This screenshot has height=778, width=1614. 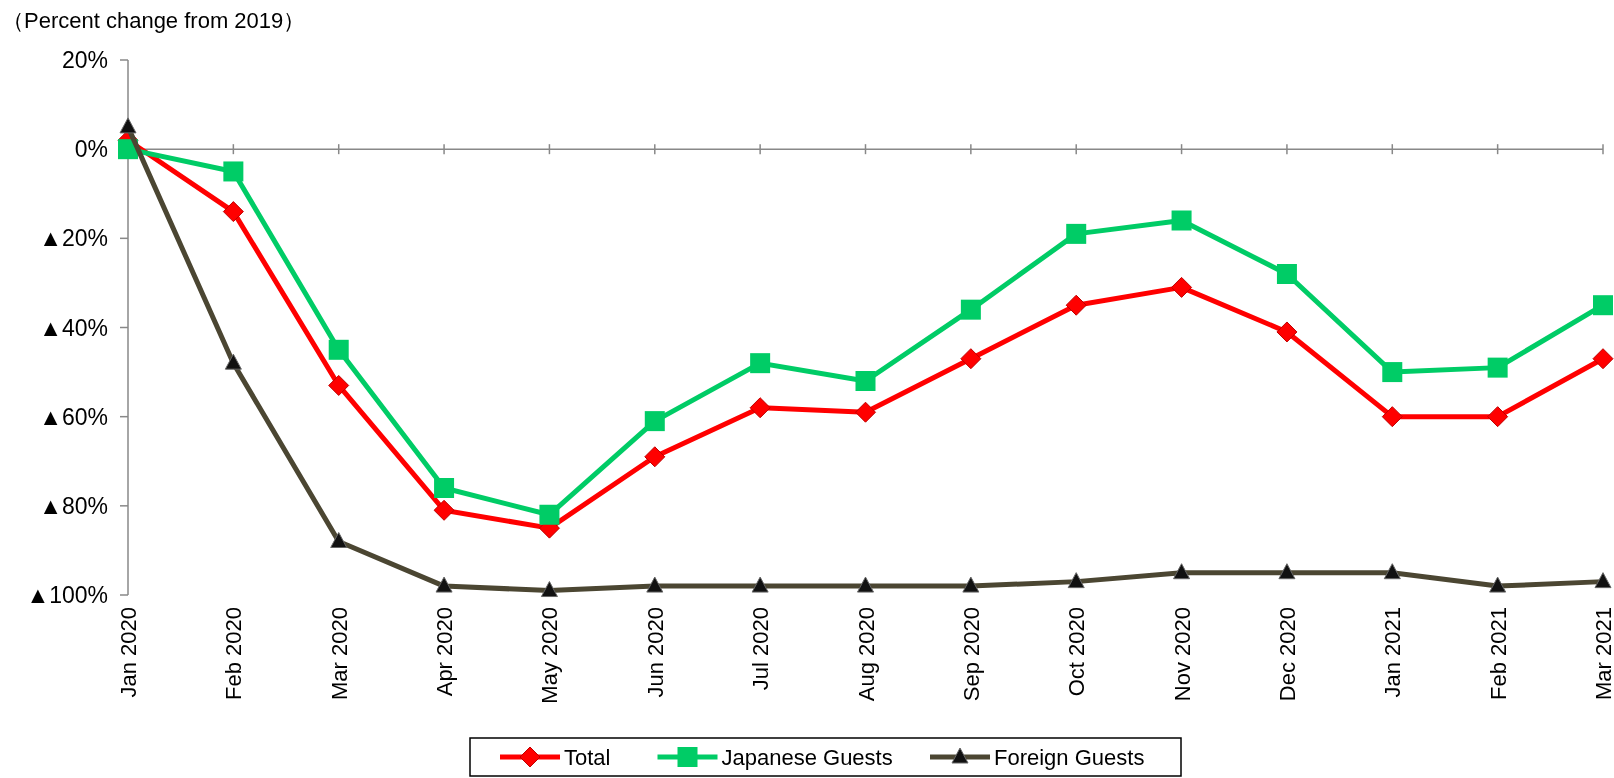 I want to click on x-tick-label: May 2020, so click(x=550, y=655).